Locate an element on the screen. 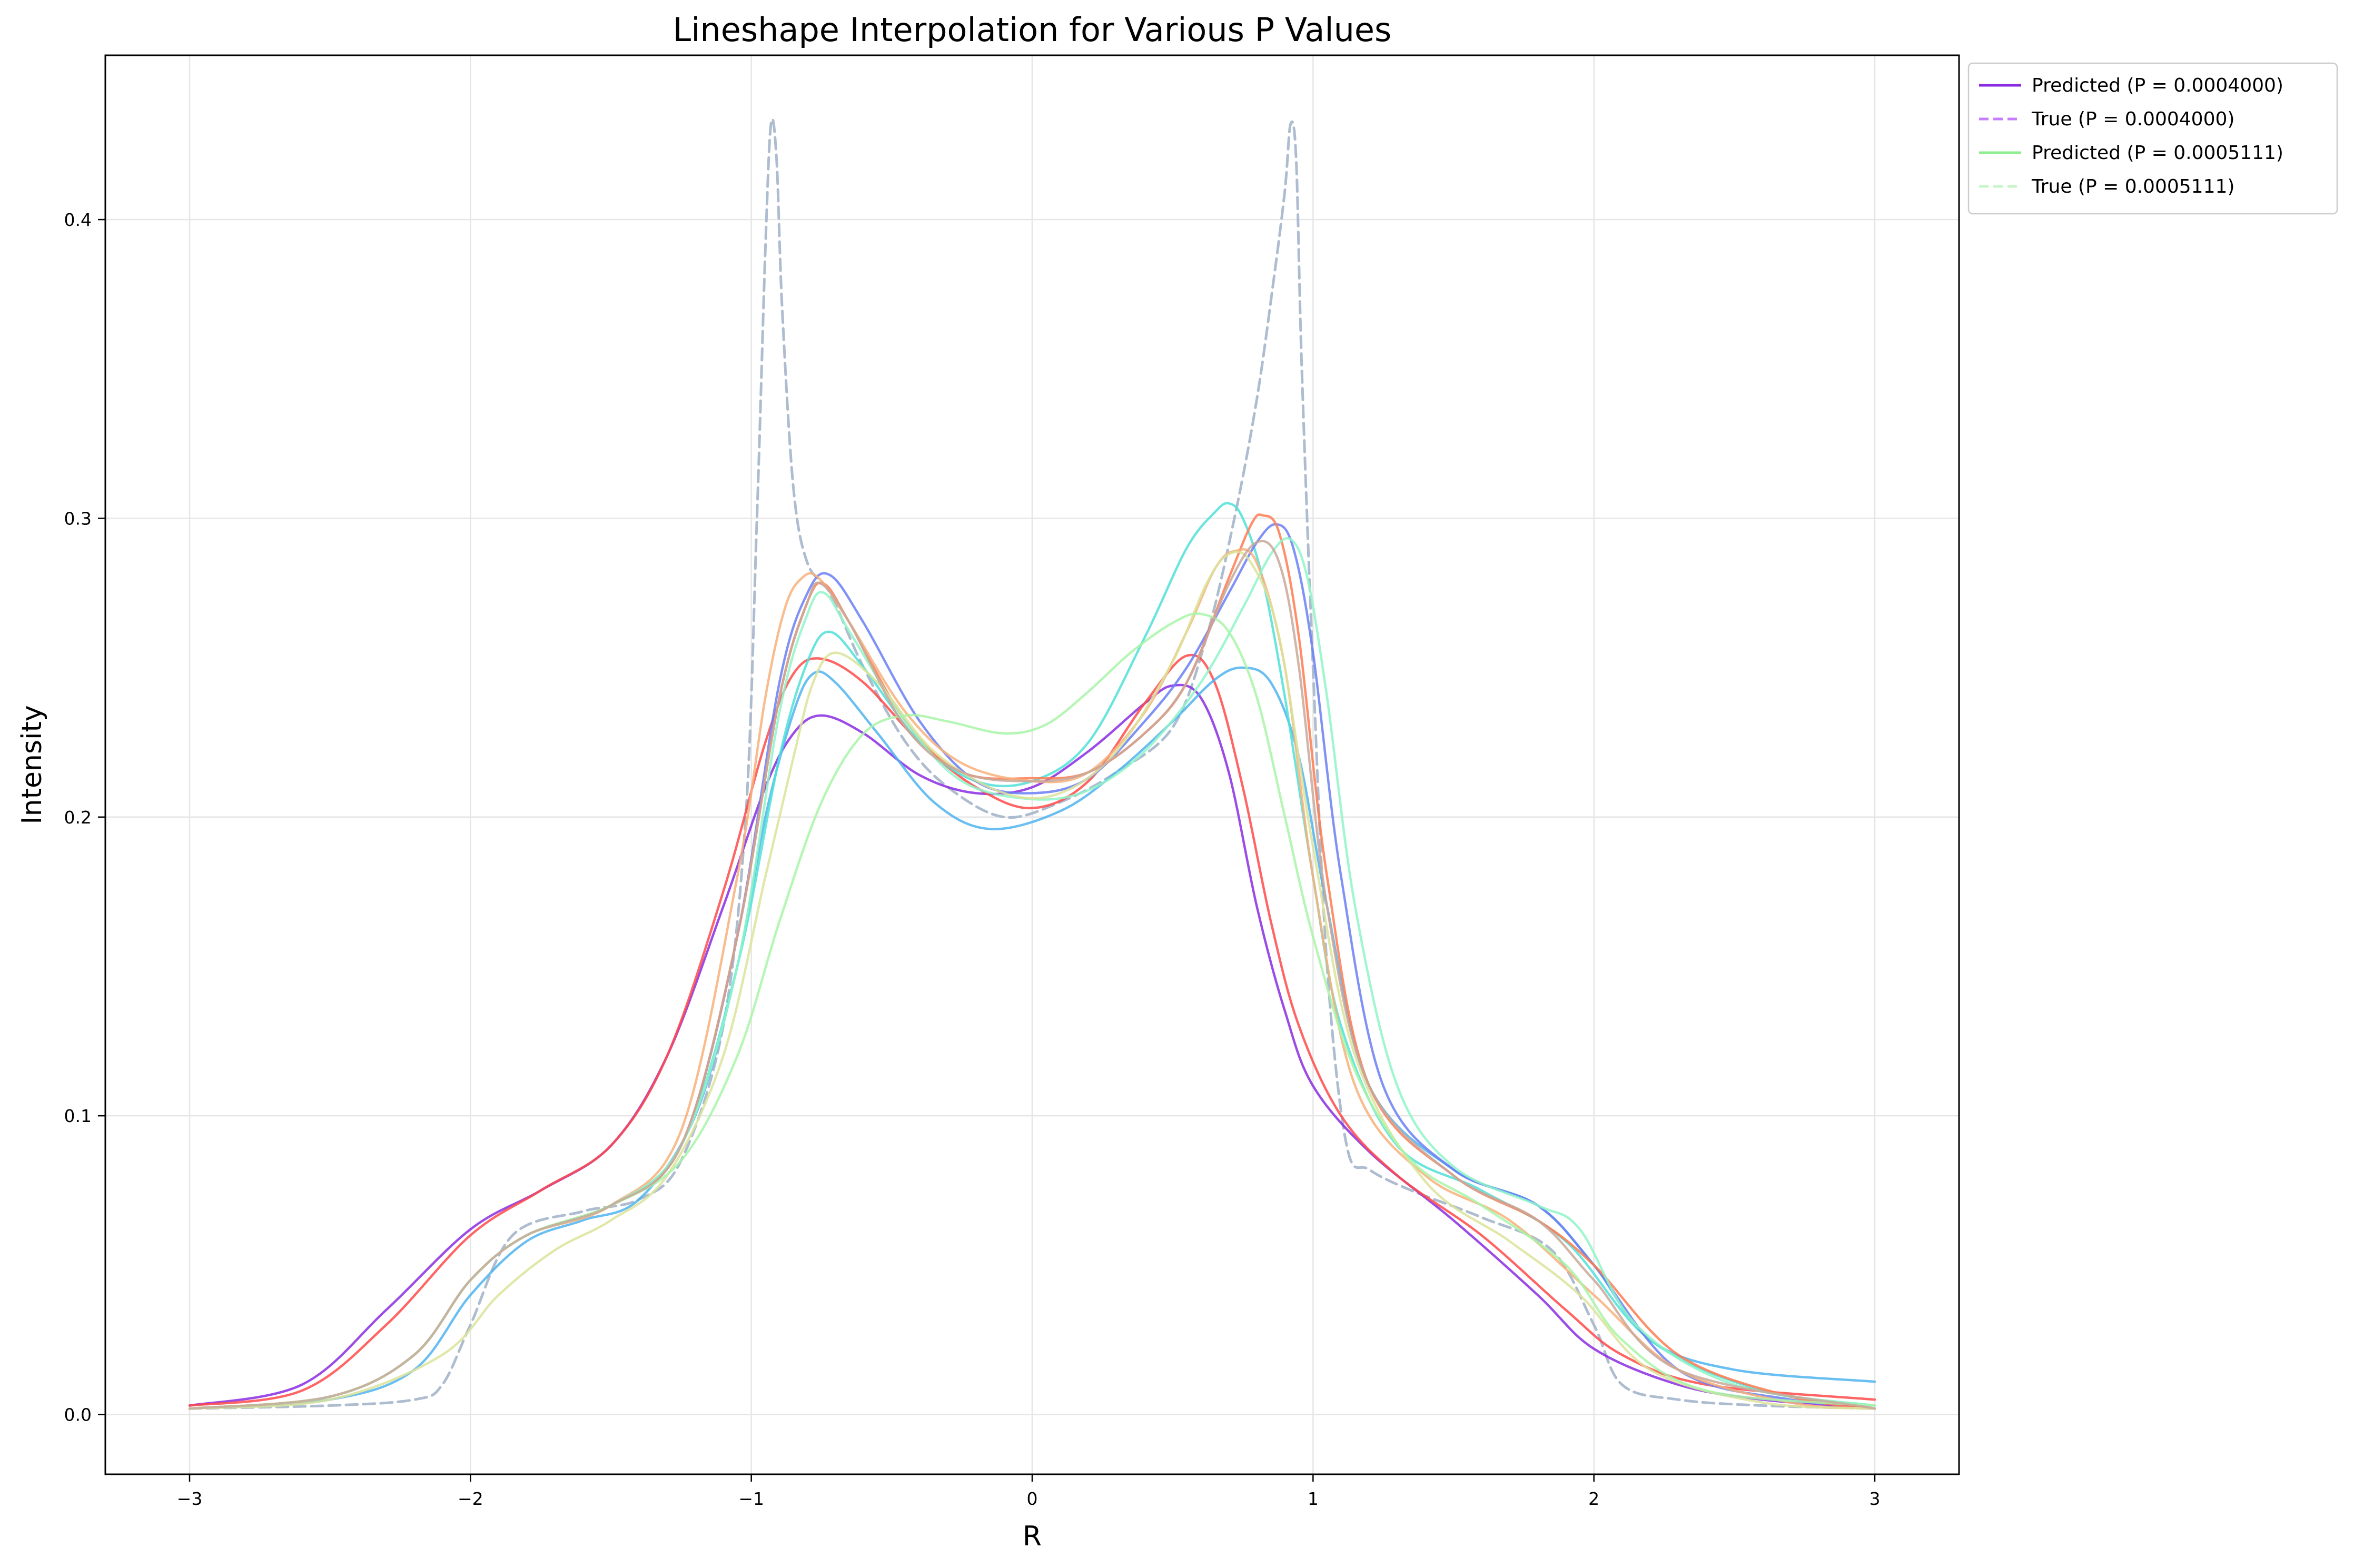 The width and height of the screenshot is (2354, 1568). x-tick-label: 2 is located at coordinates (1593, 1498).